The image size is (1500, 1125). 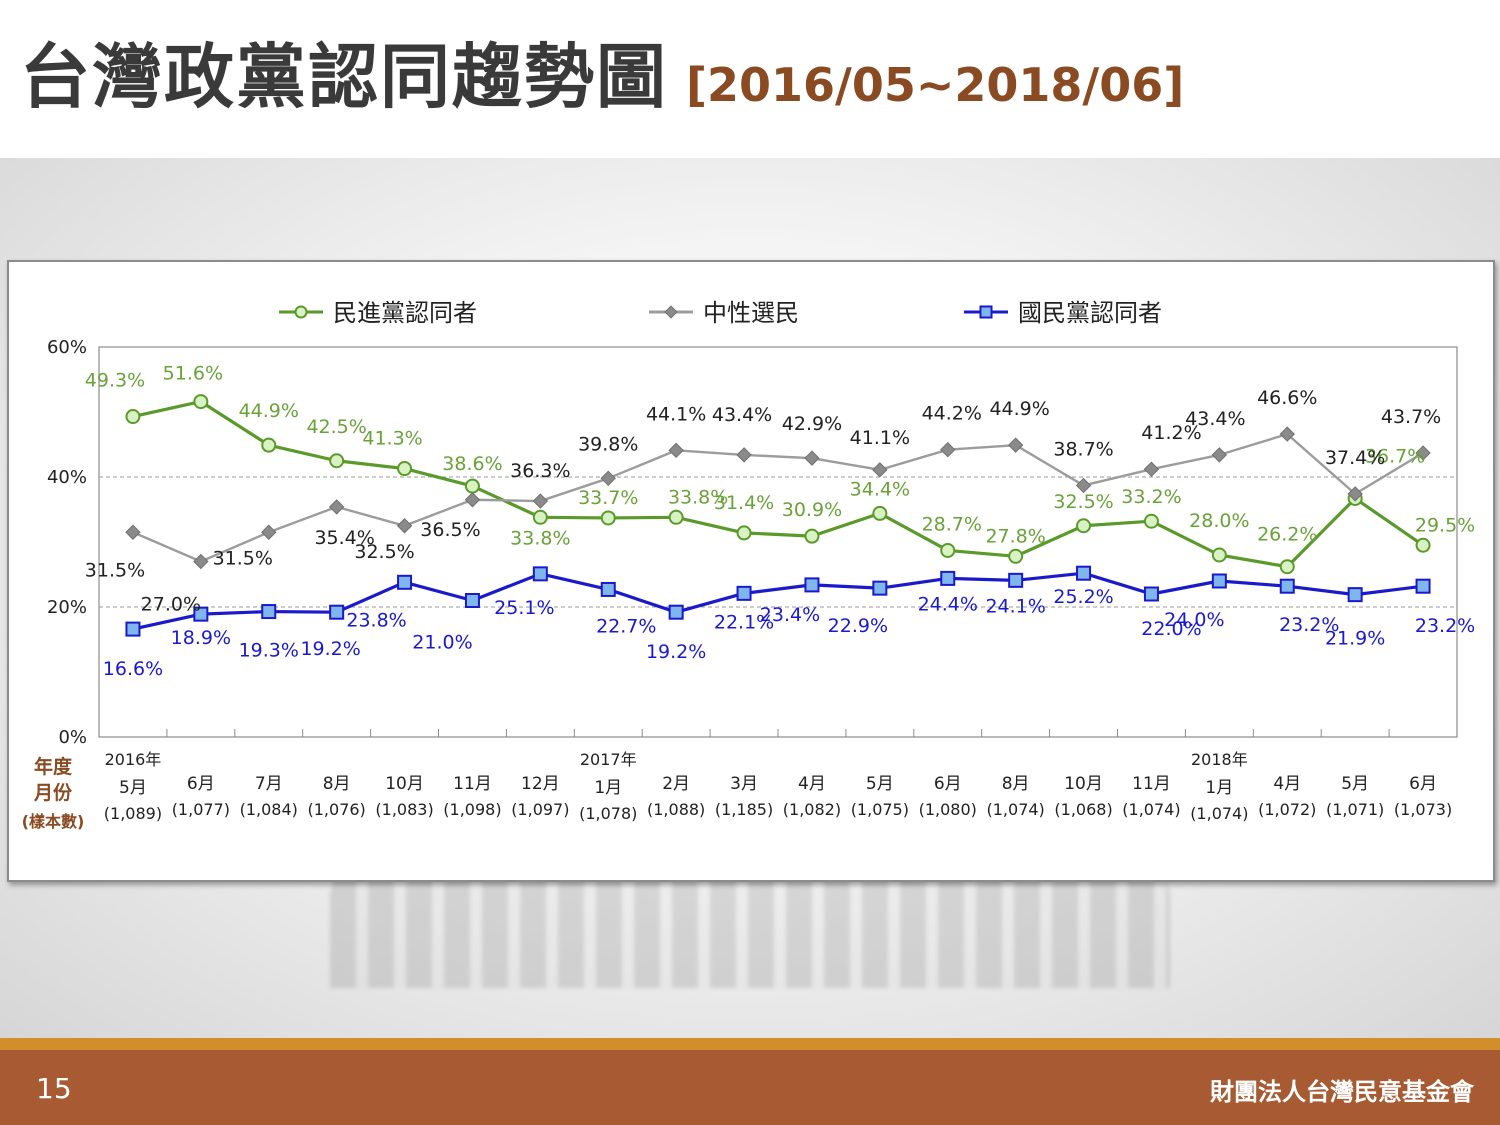 What do you see at coordinates (626, 626) in the screenshot?
I see `data-label-kmt: 22.7%` at bounding box center [626, 626].